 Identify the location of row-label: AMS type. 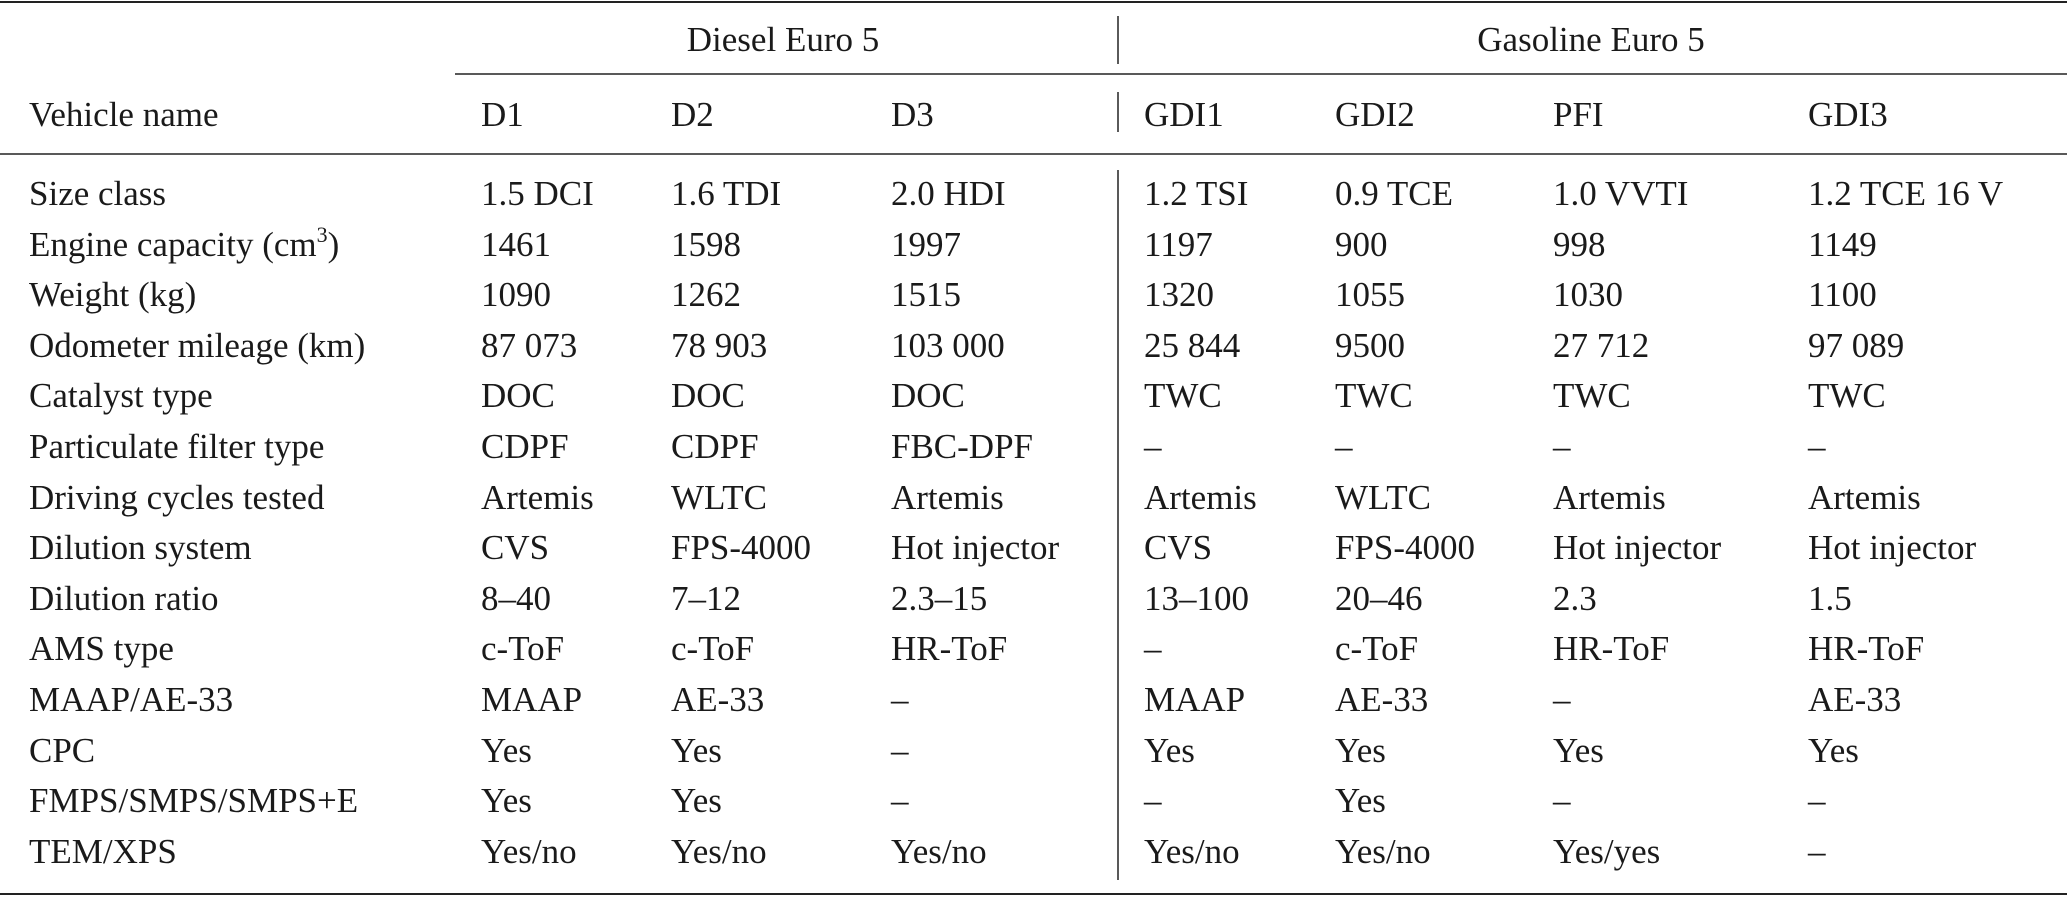
(101, 649).